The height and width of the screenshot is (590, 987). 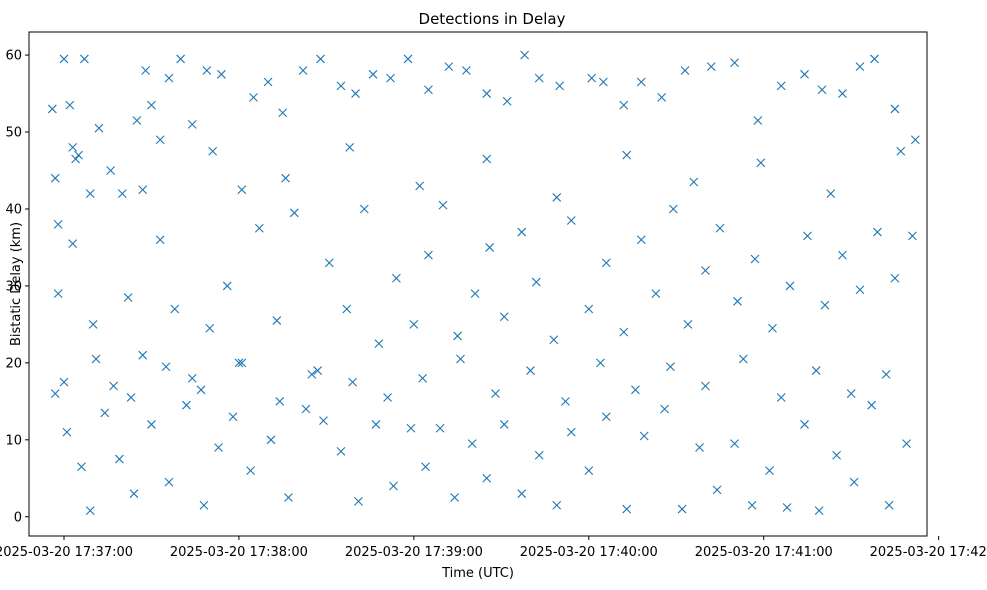 What do you see at coordinates (13, 56) in the screenshot?
I see `y-tick-label: 60` at bounding box center [13, 56].